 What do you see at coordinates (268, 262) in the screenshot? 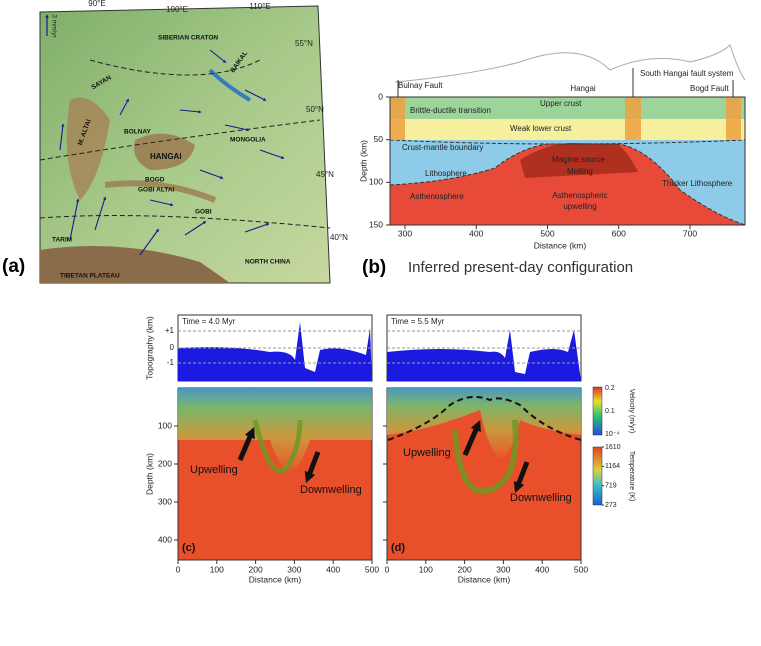
I see `place-label: NORTH CHINA` at bounding box center [268, 262].